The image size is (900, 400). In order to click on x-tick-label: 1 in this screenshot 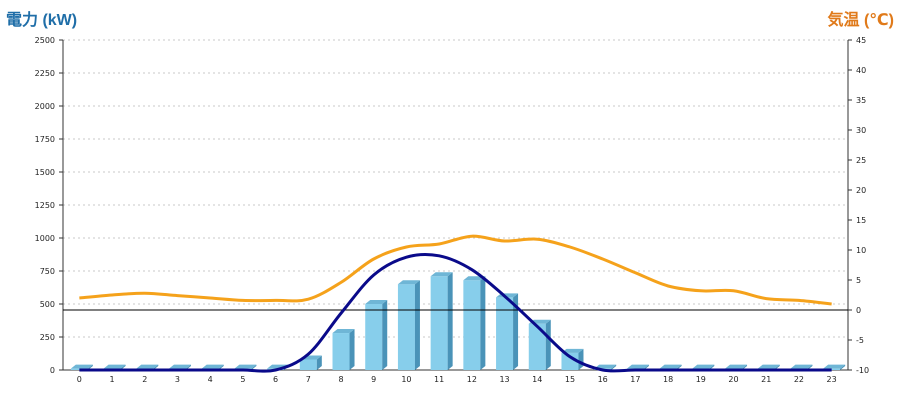, I will do `click(112, 379)`.